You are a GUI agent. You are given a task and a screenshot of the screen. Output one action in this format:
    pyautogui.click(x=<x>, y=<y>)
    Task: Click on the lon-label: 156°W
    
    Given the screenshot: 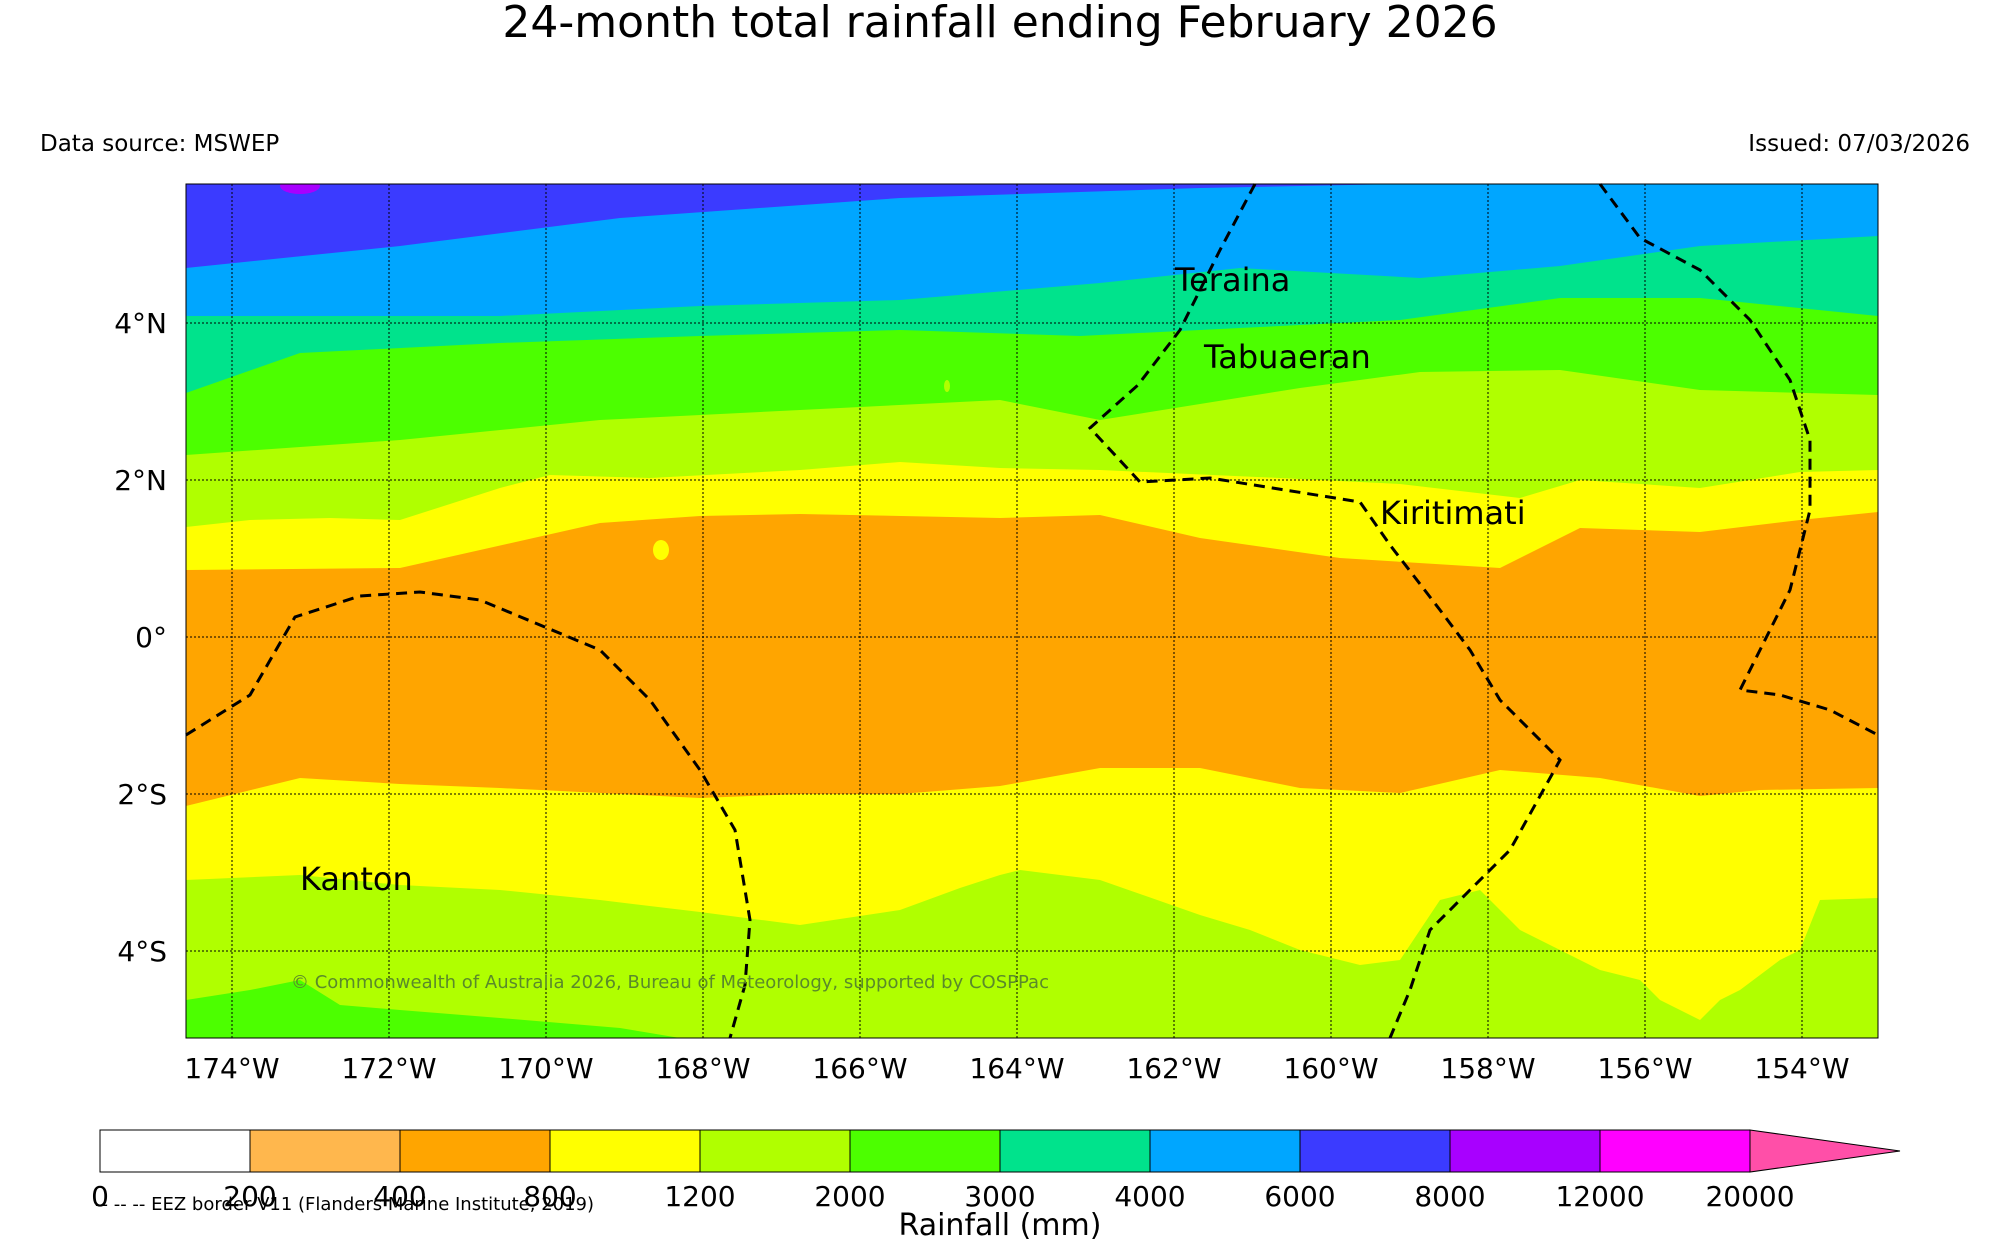 What is the action you would take?
    pyautogui.click(x=1644, y=1068)
    